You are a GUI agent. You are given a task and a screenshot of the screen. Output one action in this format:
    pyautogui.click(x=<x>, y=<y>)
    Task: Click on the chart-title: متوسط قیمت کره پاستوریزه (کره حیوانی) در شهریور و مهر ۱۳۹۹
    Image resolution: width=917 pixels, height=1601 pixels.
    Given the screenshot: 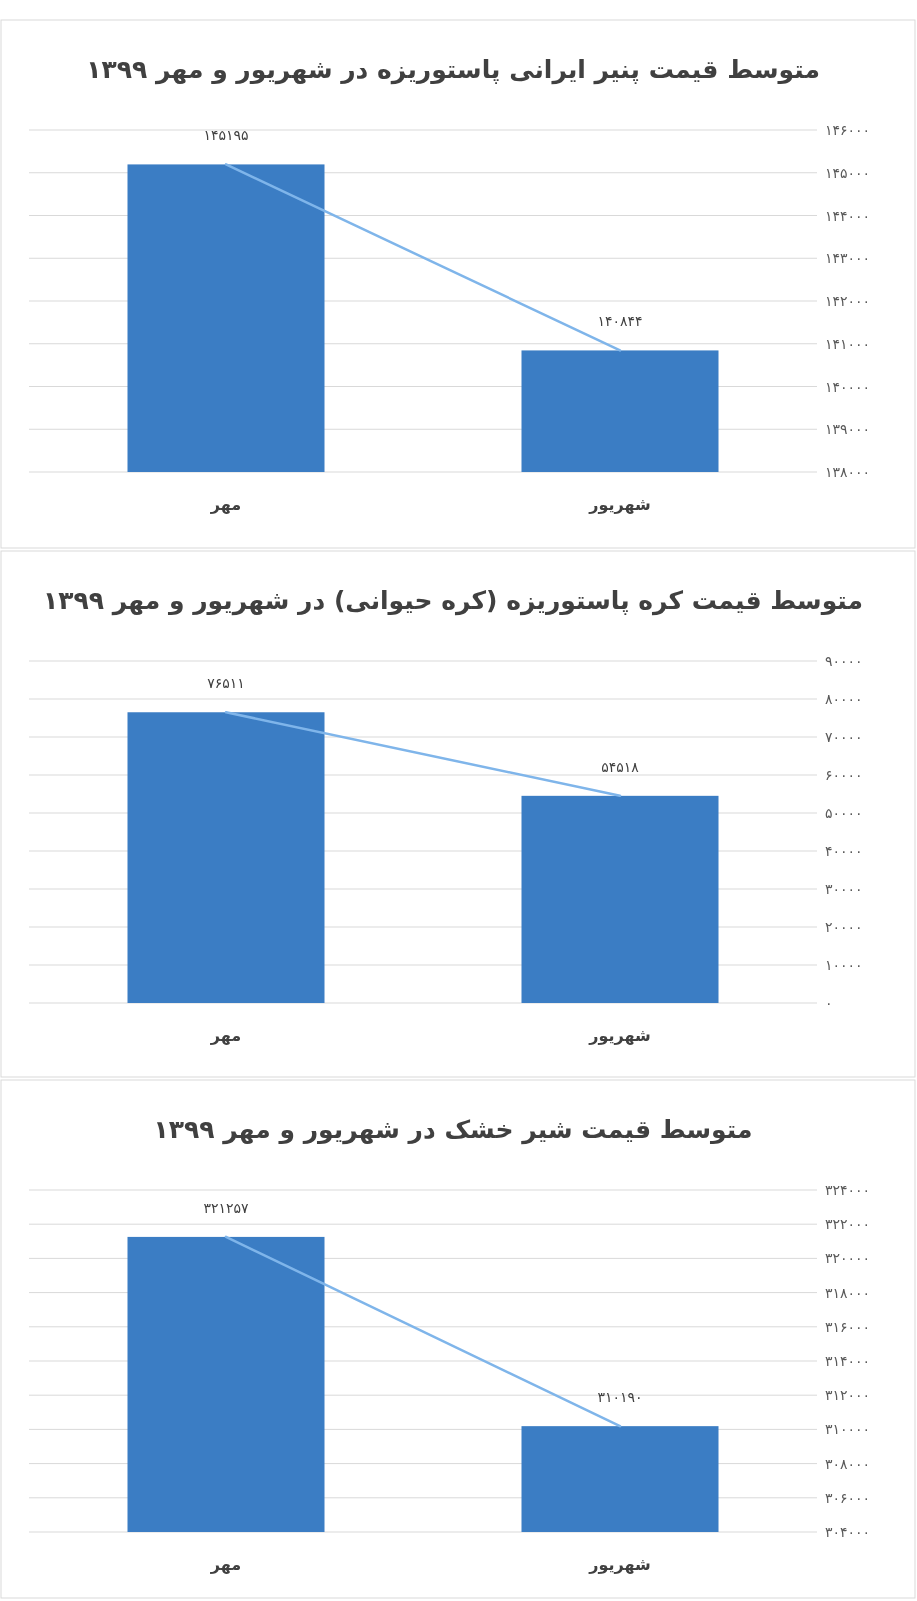 What is the action you would take?
    pyautogui.click(x=453, y=601)
    